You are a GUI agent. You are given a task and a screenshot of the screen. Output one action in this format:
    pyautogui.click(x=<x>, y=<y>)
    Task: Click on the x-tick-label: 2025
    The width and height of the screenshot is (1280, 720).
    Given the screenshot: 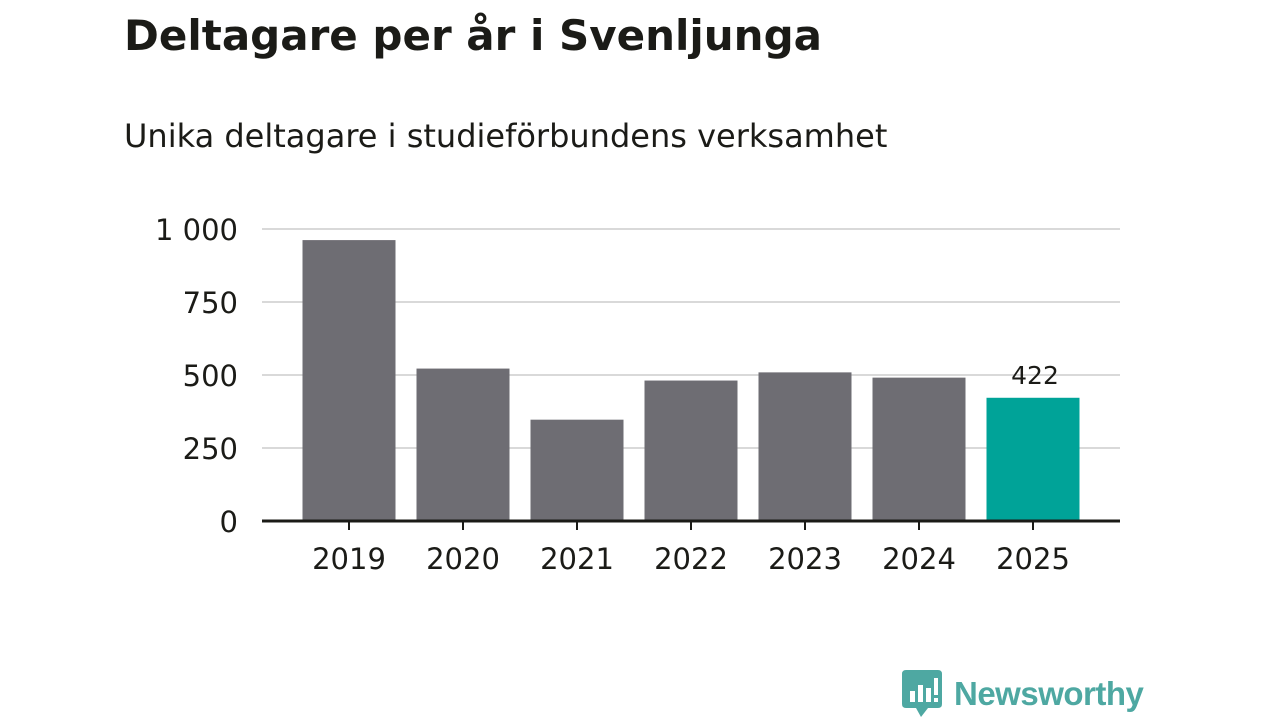 What is the action you would take?
    pyautogui.click(x=1033, y=559)
    